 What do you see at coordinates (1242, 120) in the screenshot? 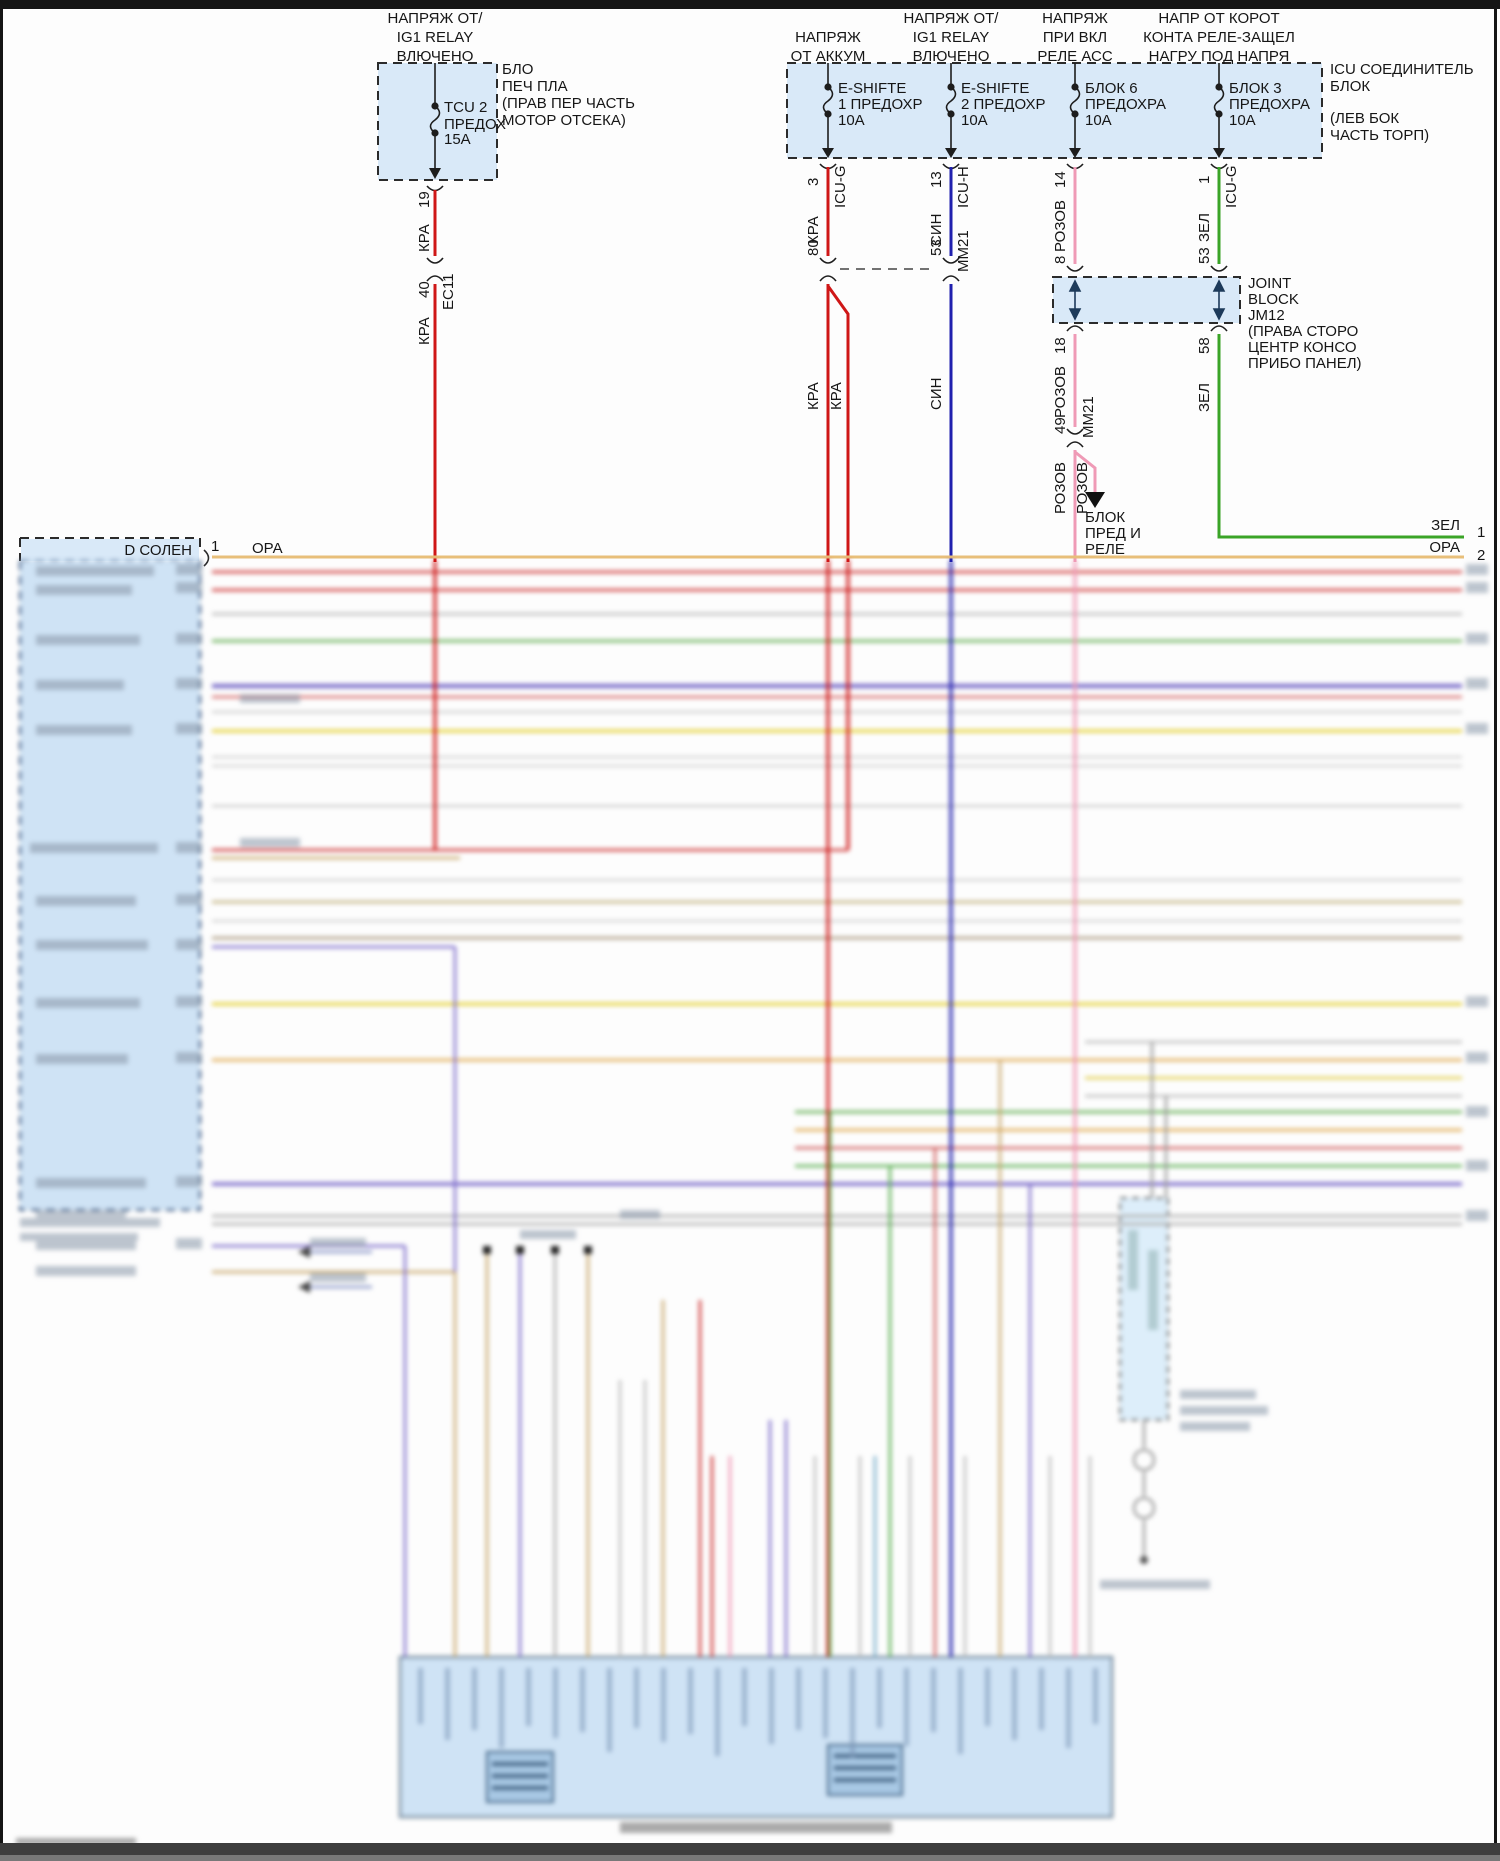
I see `fuse-block3-rating: 10A` at bounding box center [1242, 120].